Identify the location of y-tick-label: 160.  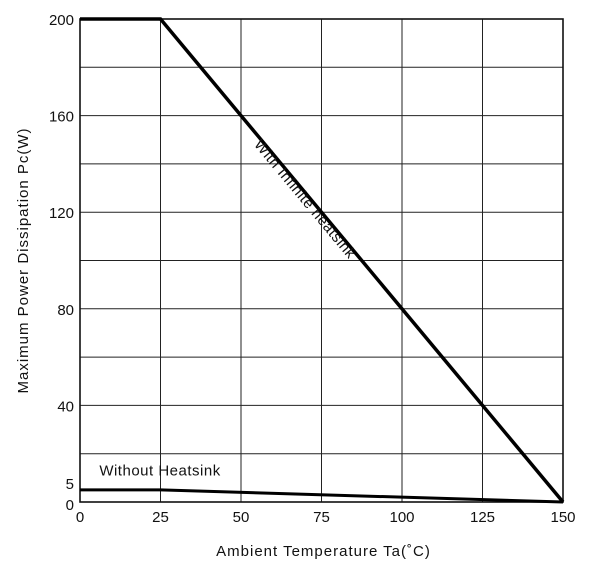
(61, 117).